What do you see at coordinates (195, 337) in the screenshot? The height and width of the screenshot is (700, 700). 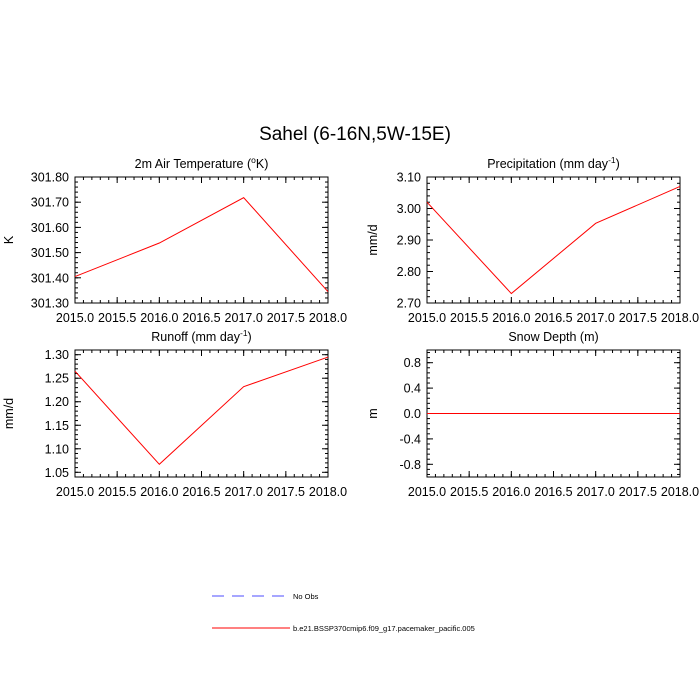 I see `panel-title-main: Runoff (mm day` at bounding box center [195, 337].